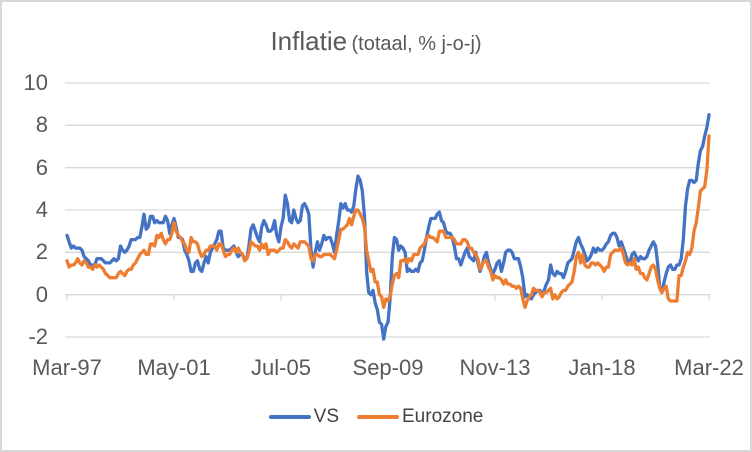 This screenshot has width=752, height=452. I want to click on vs-line-swatch, so click(289, 417).